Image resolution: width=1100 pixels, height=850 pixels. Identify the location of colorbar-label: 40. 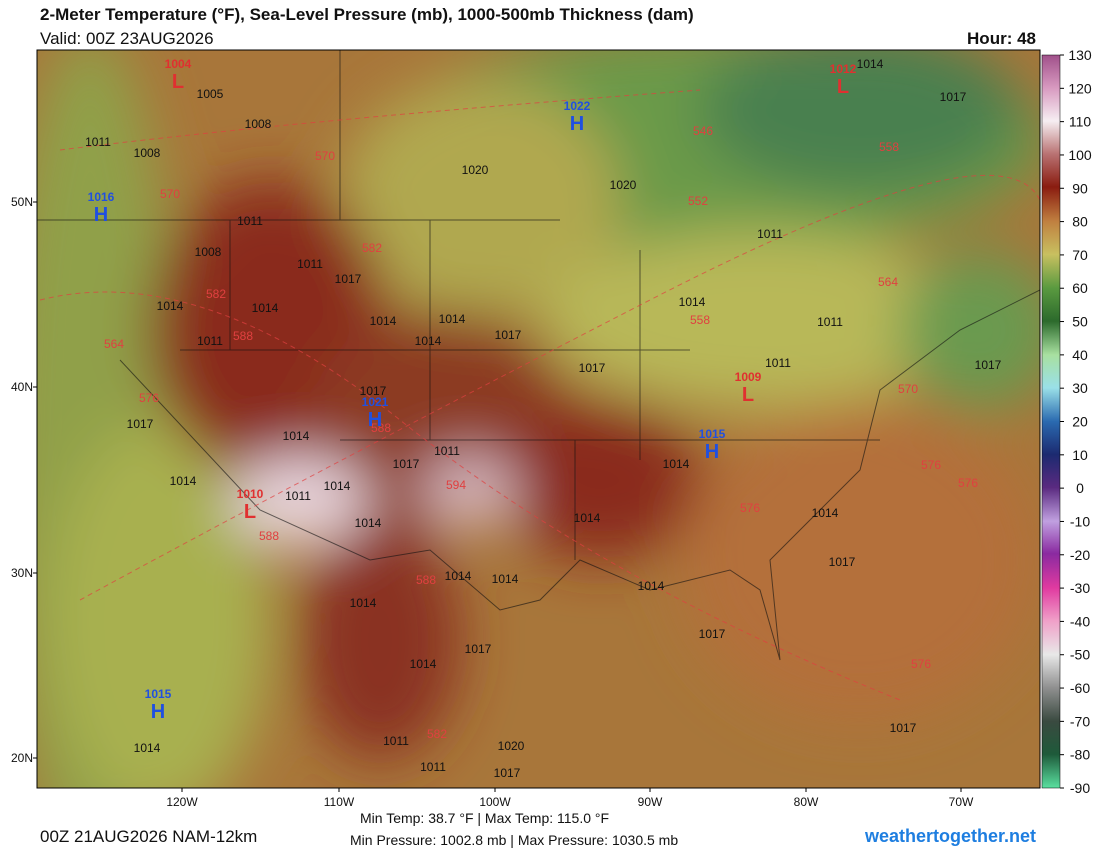
(1080, 355).